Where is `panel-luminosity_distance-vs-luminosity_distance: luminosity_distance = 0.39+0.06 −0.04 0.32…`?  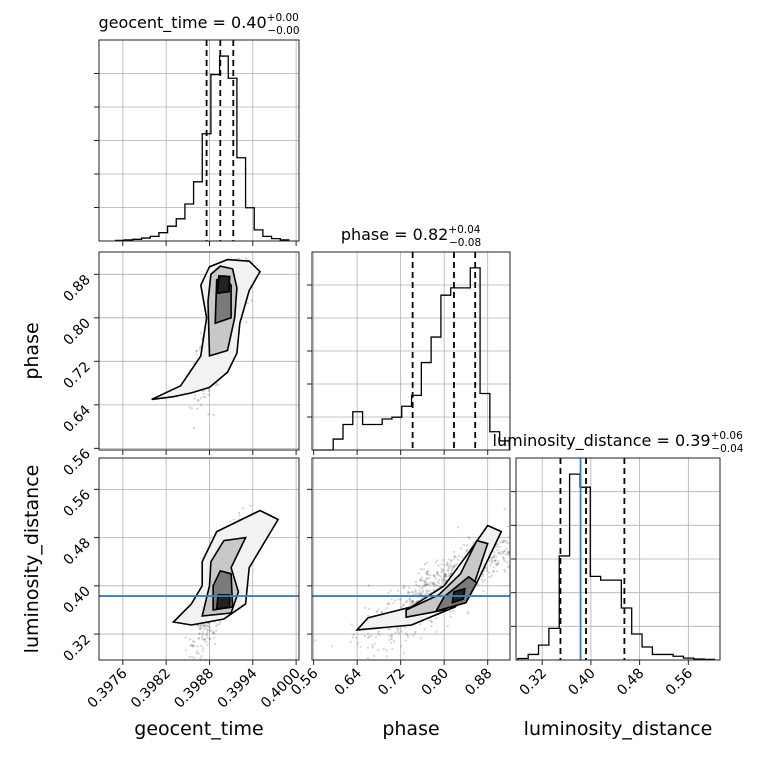 panel-luminosity_distance-vs-luminosity_distance: luminosity_distance = 0.39+0.06 −0.04 0.32… is located at coordinates (618, 585).